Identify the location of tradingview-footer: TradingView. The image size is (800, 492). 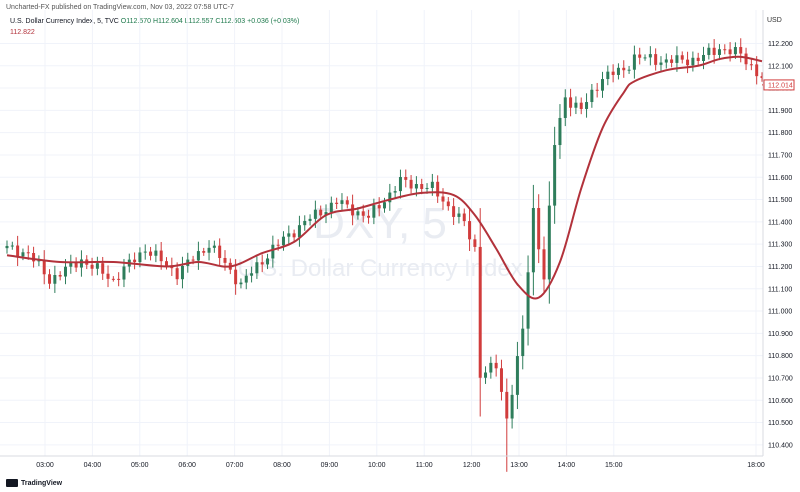
(34, 483).